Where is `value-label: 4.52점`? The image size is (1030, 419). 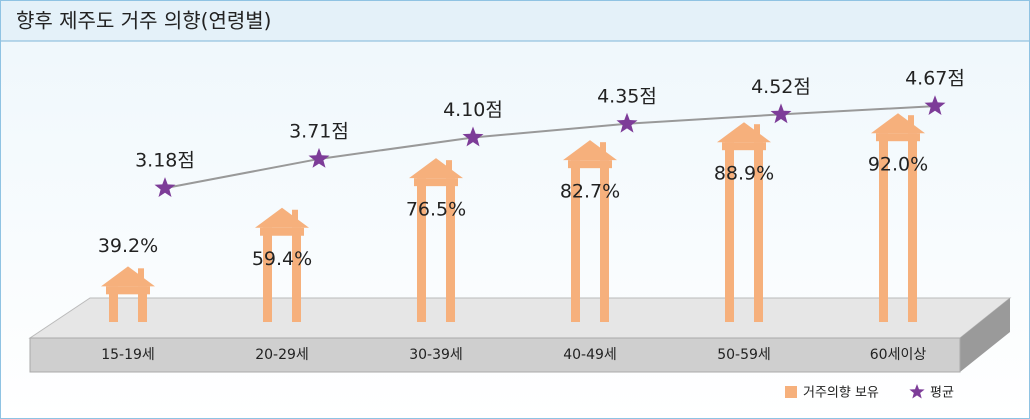 value-label: 4.52점 is located at coordinates (781, 87).